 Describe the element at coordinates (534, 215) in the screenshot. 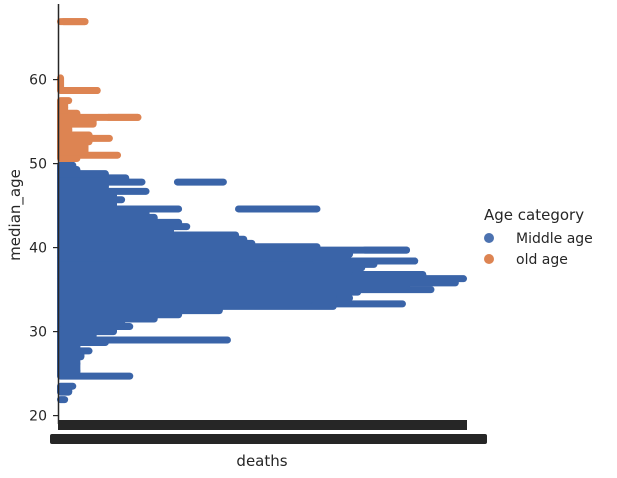

I see `legend-title: Age category` at that location.